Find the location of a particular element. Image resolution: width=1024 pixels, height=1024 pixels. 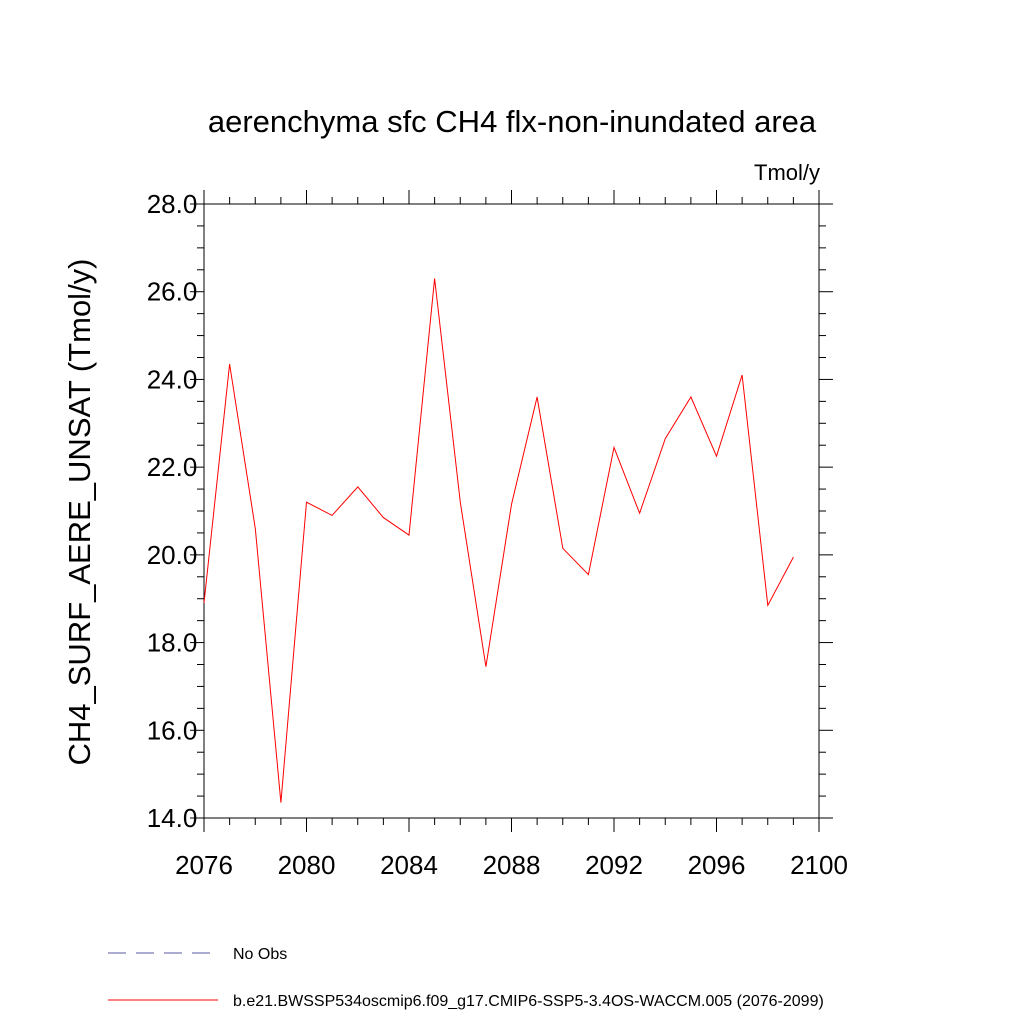

y-tick-label: 14.0 is located at coordinates (172, 818).